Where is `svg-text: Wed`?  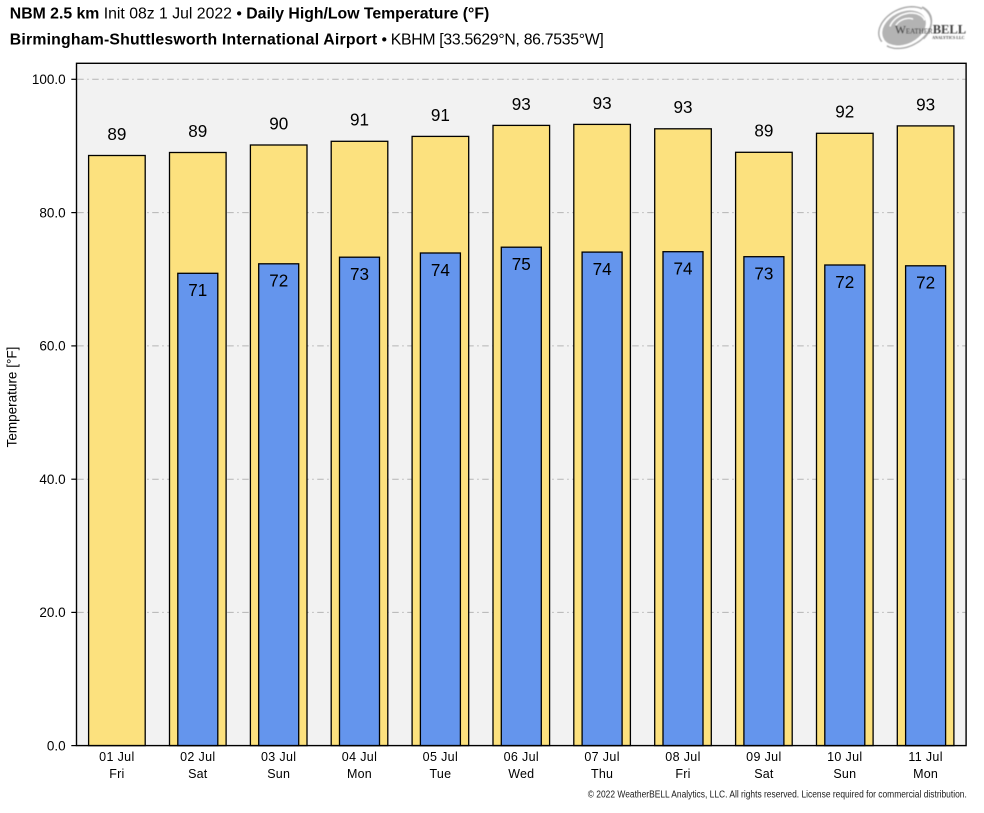 svg-text: Wed is located at coordinates (521, 774).